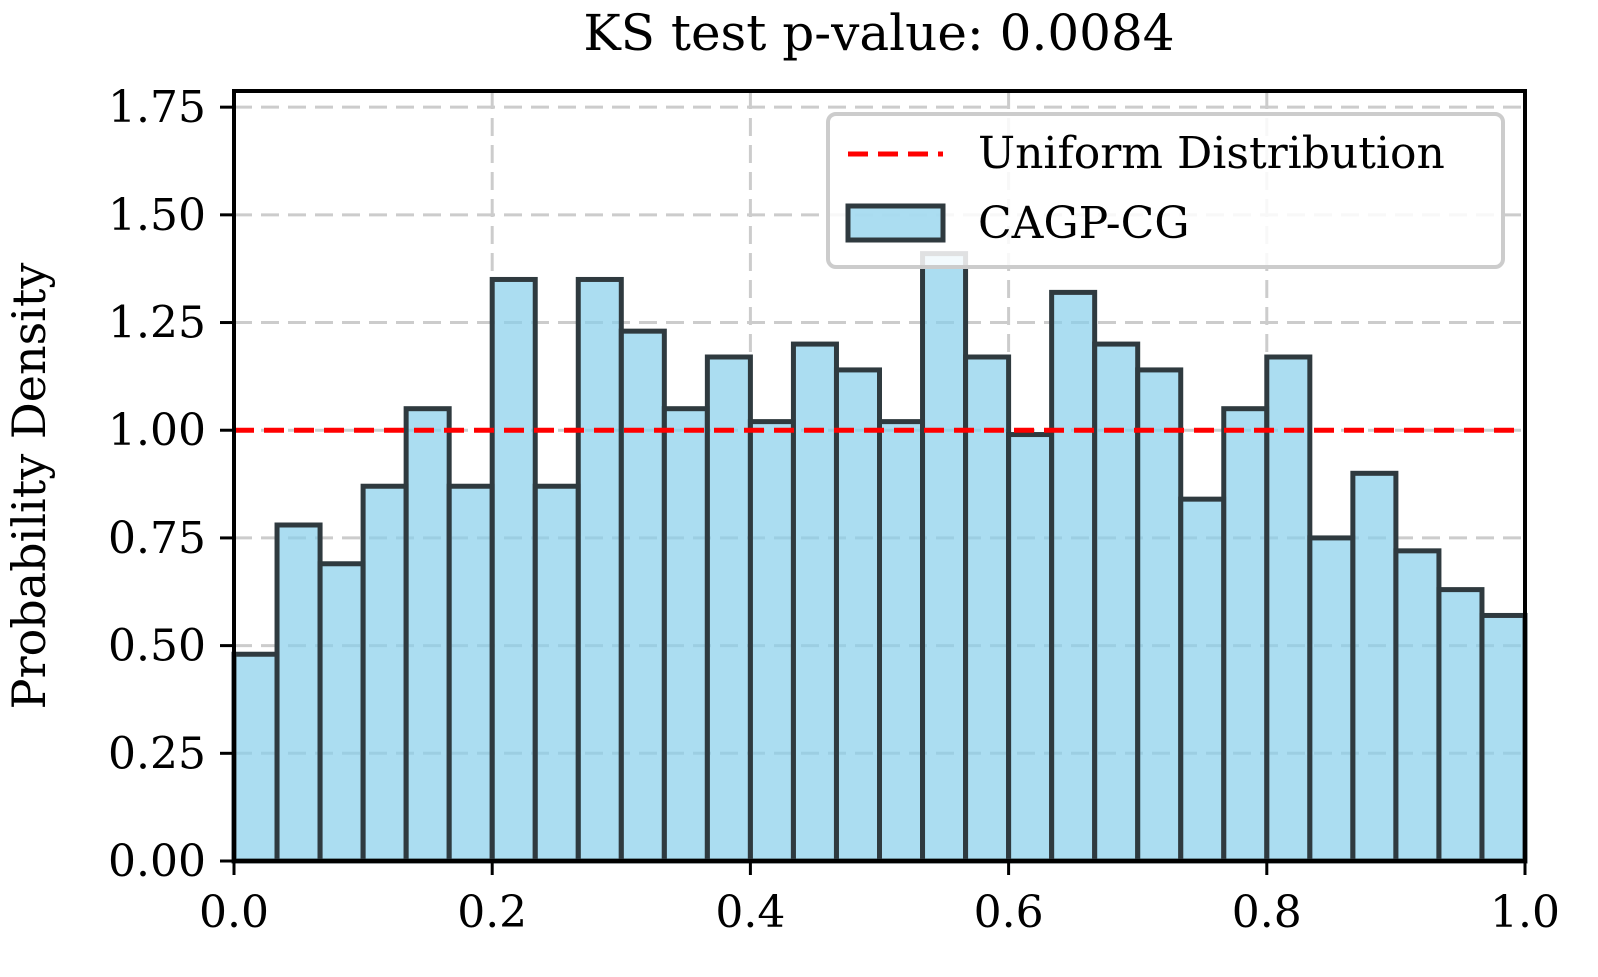 The width and height of the screenshot is (1598, 977). What do you see at coordinates (157, 430) in the screenshot?
I see `y-tick-label: 1.00` at bounding box center [157, 430].